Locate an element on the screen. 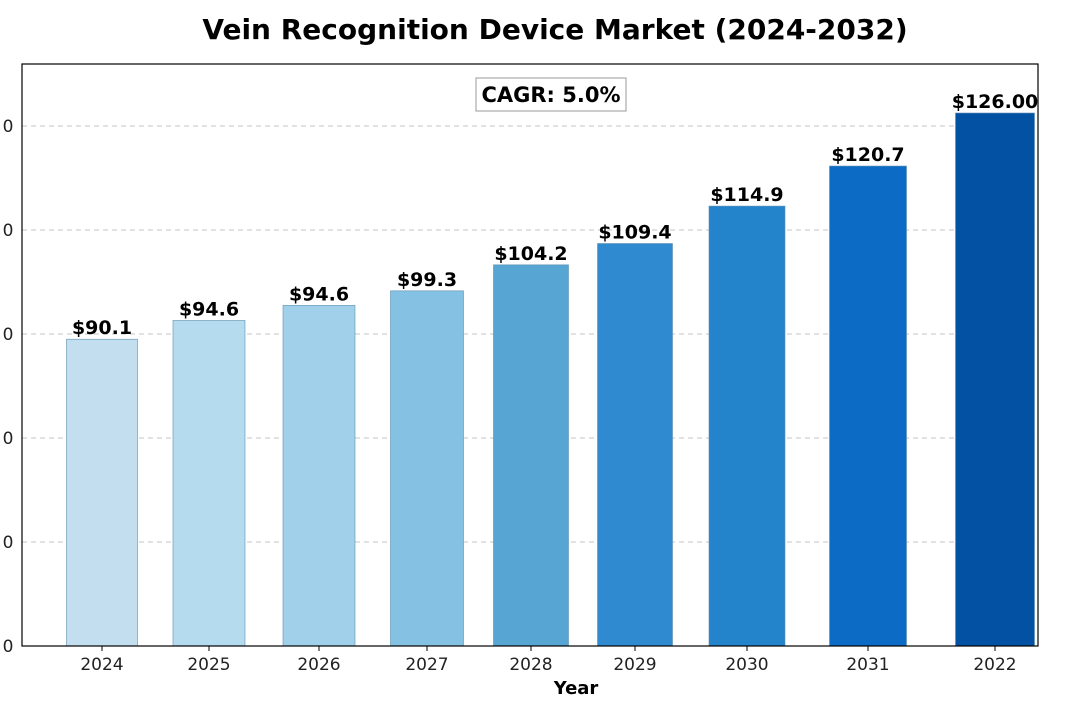 This screenshot has height=712, width=1068. x-tick-labels: 2024 2025 2026 2027 2028 2029 2030 2031 2022 is located at coordinates (548, 665).